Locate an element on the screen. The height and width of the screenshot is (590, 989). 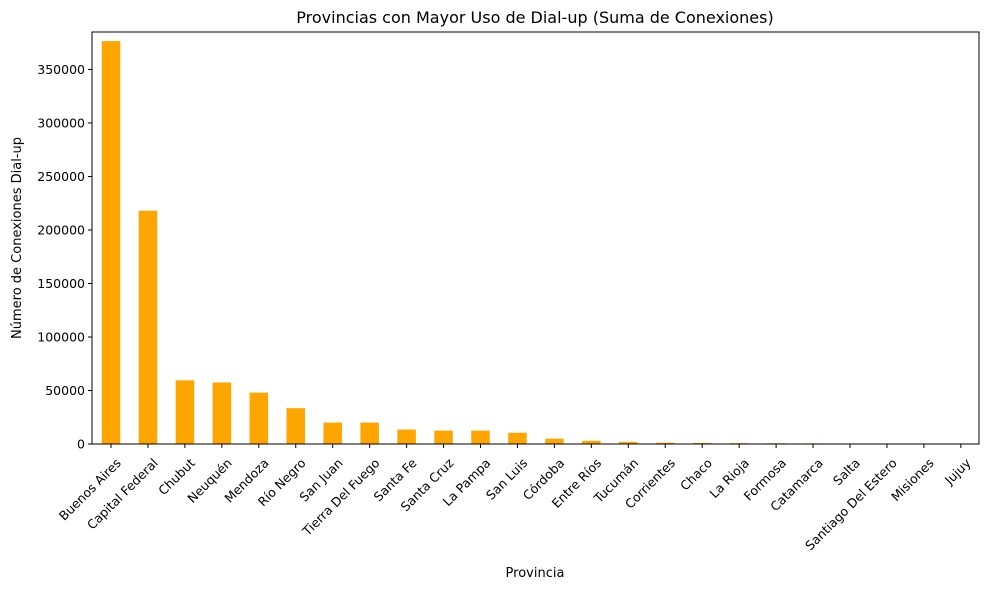
x-tick-label: Buenos Aires is located at coordinates (90, 489).